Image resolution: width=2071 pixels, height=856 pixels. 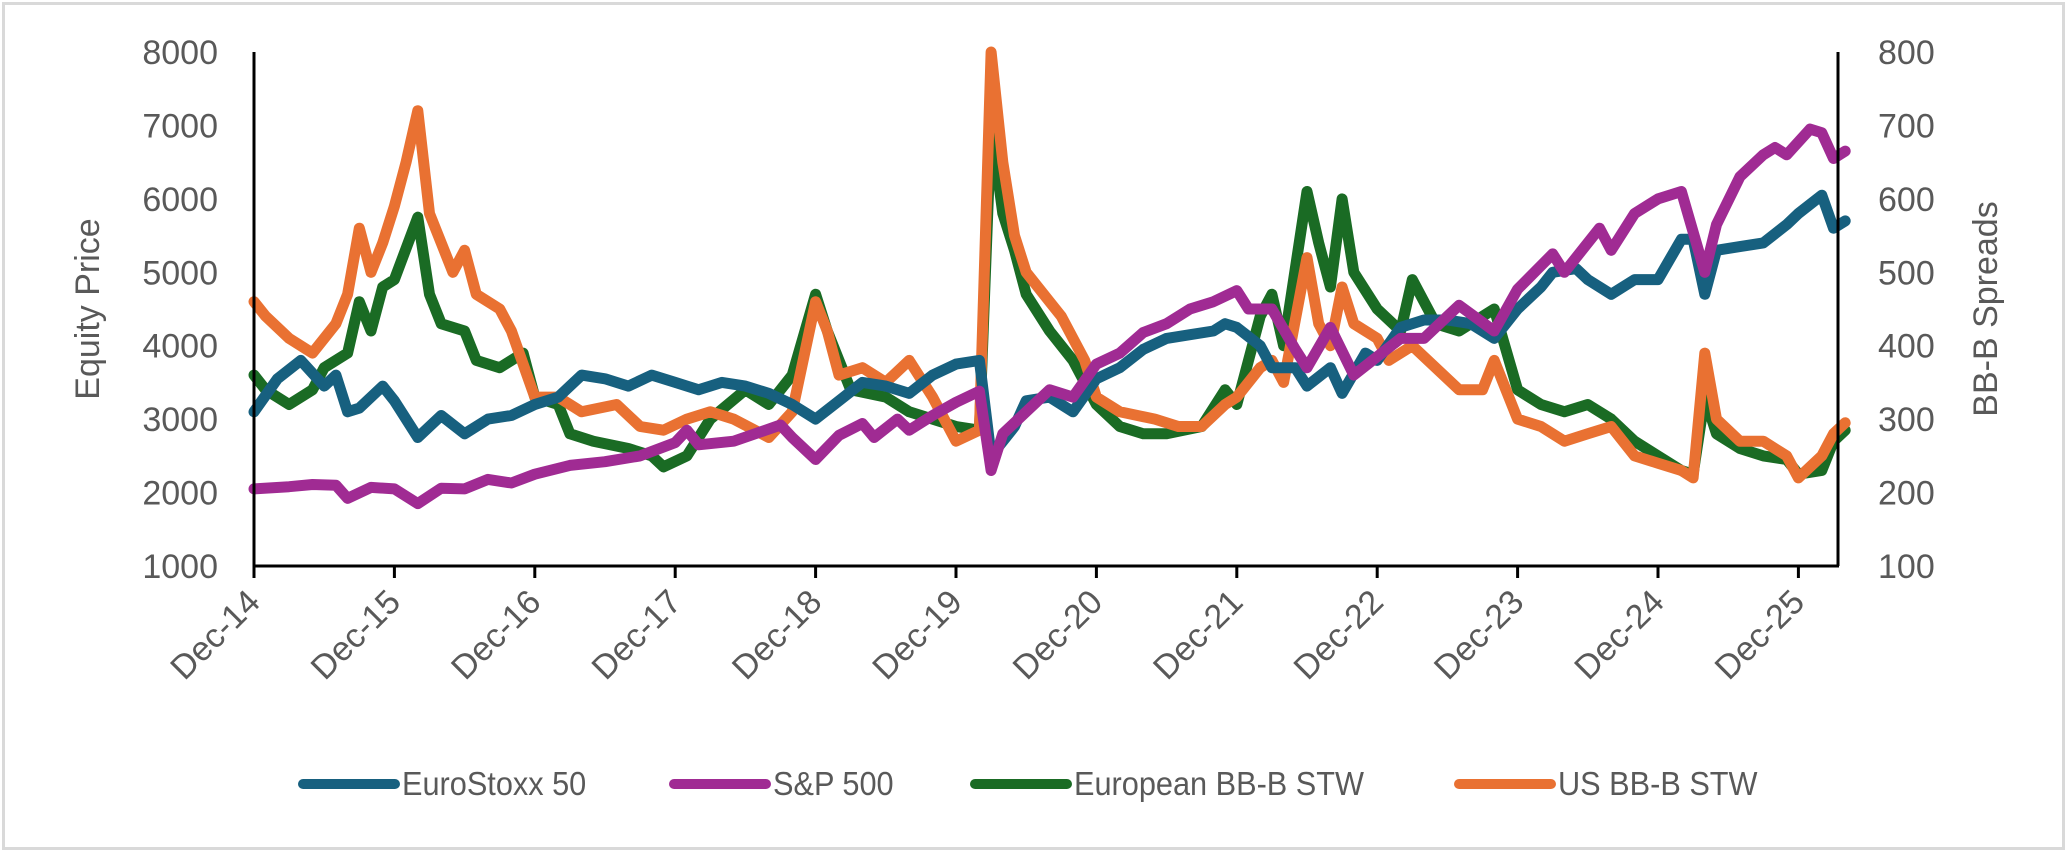 I want to click on right-y-tick-label: 300, so click(x=1906, y=420).